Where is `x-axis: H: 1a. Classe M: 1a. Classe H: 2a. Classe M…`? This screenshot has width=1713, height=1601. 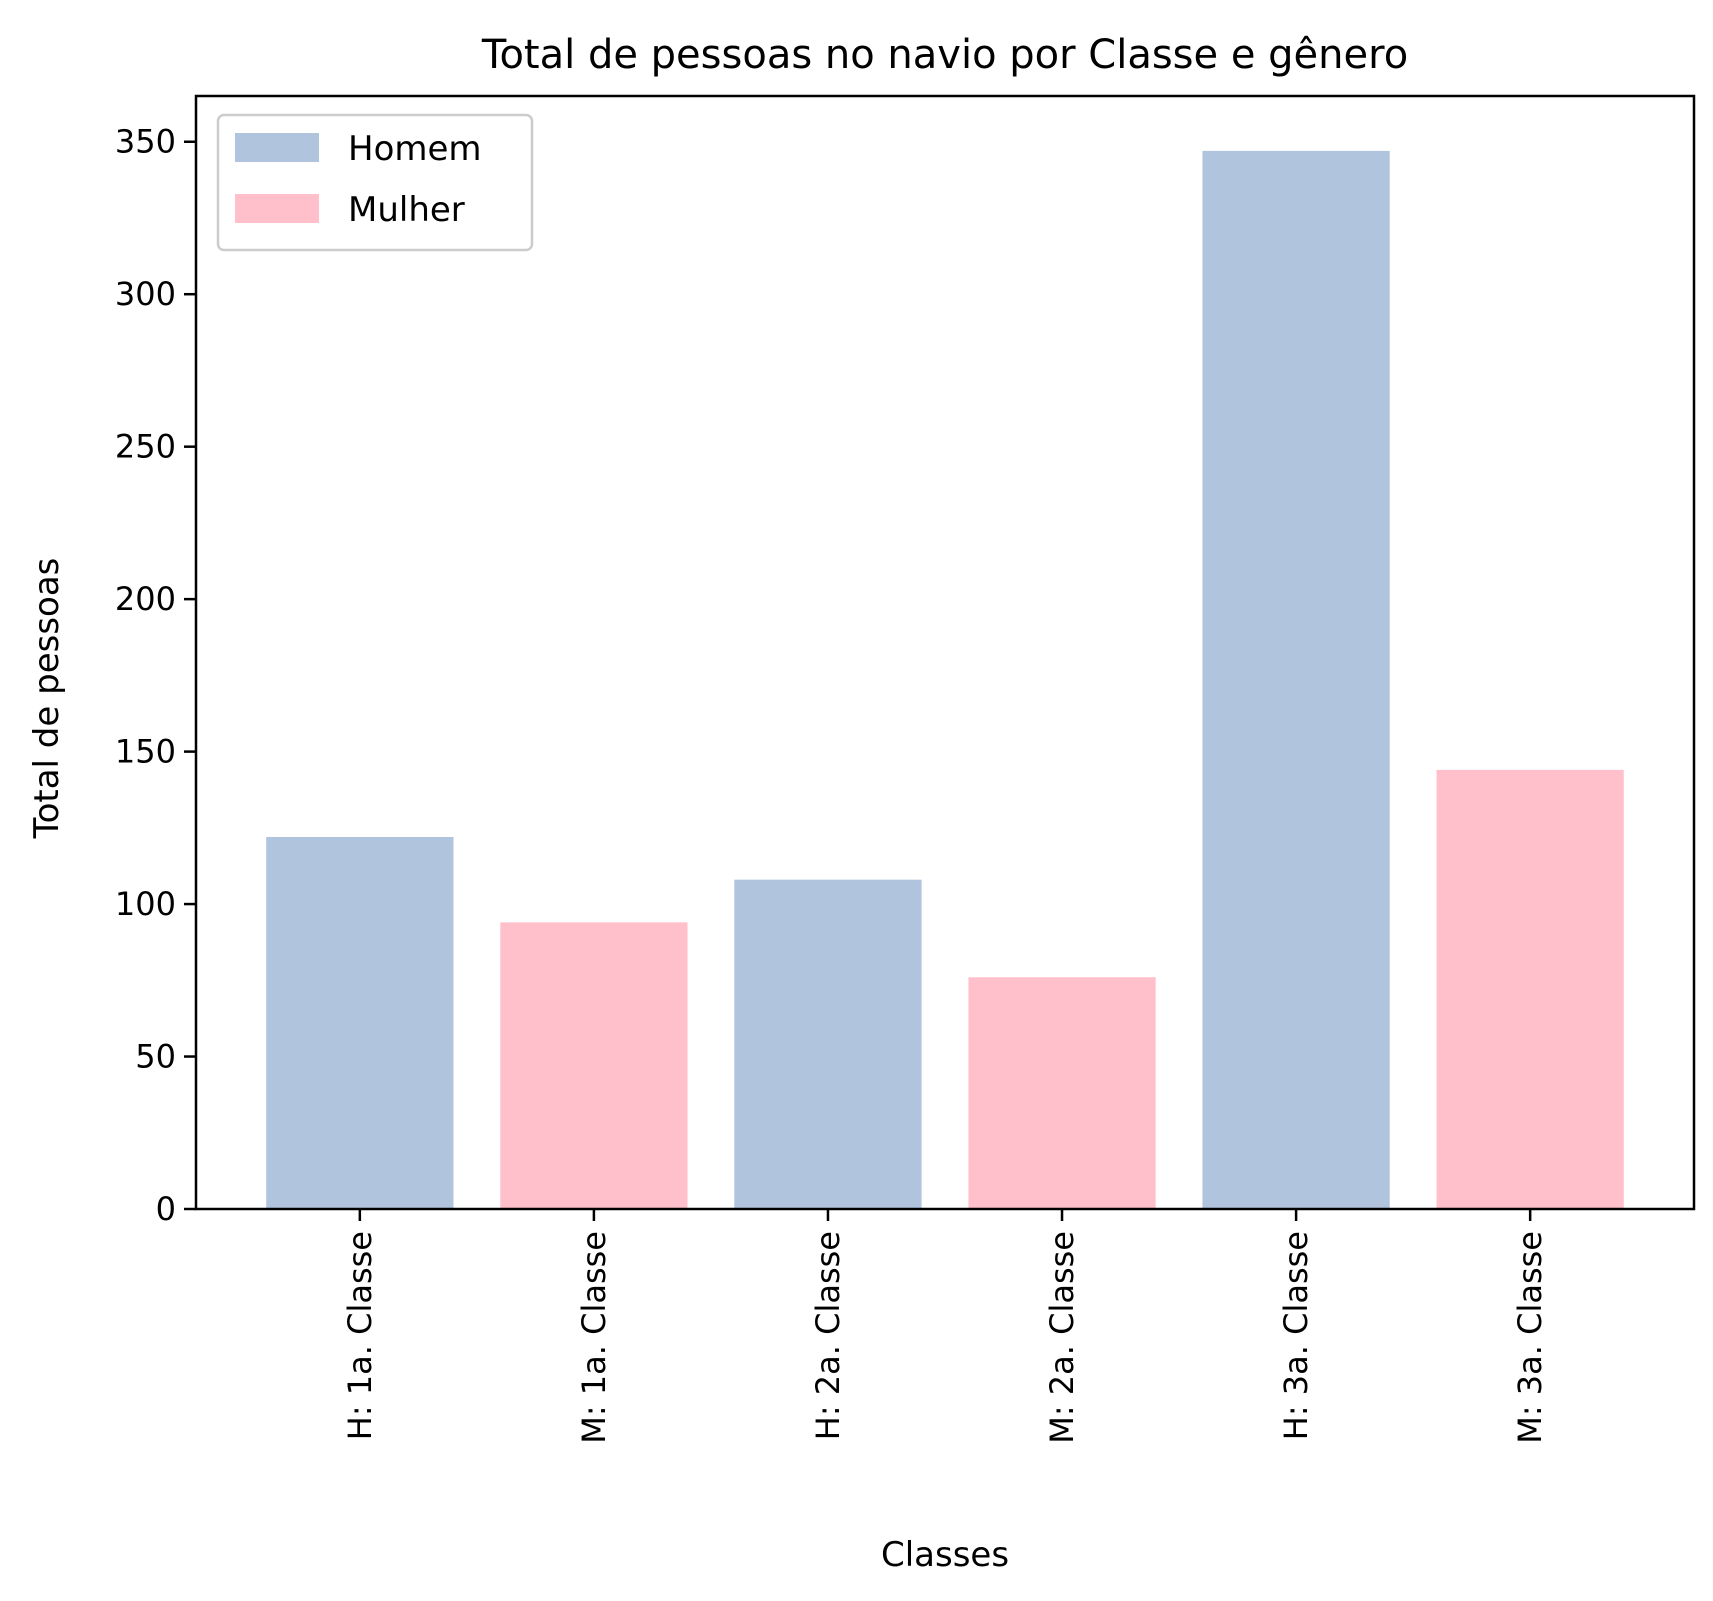 x-axis: H: 1a. Classe M: 1a. Classe H: 2a. Classe M… is located at coordinates (945, 1326).